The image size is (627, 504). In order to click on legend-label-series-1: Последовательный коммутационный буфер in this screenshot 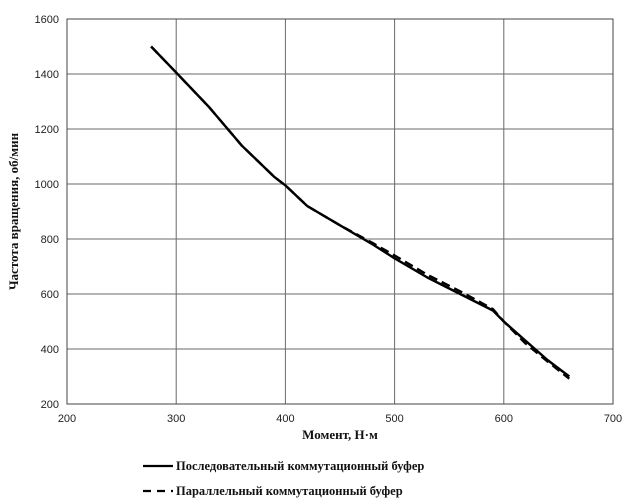, I will do `click(300, 466)`.